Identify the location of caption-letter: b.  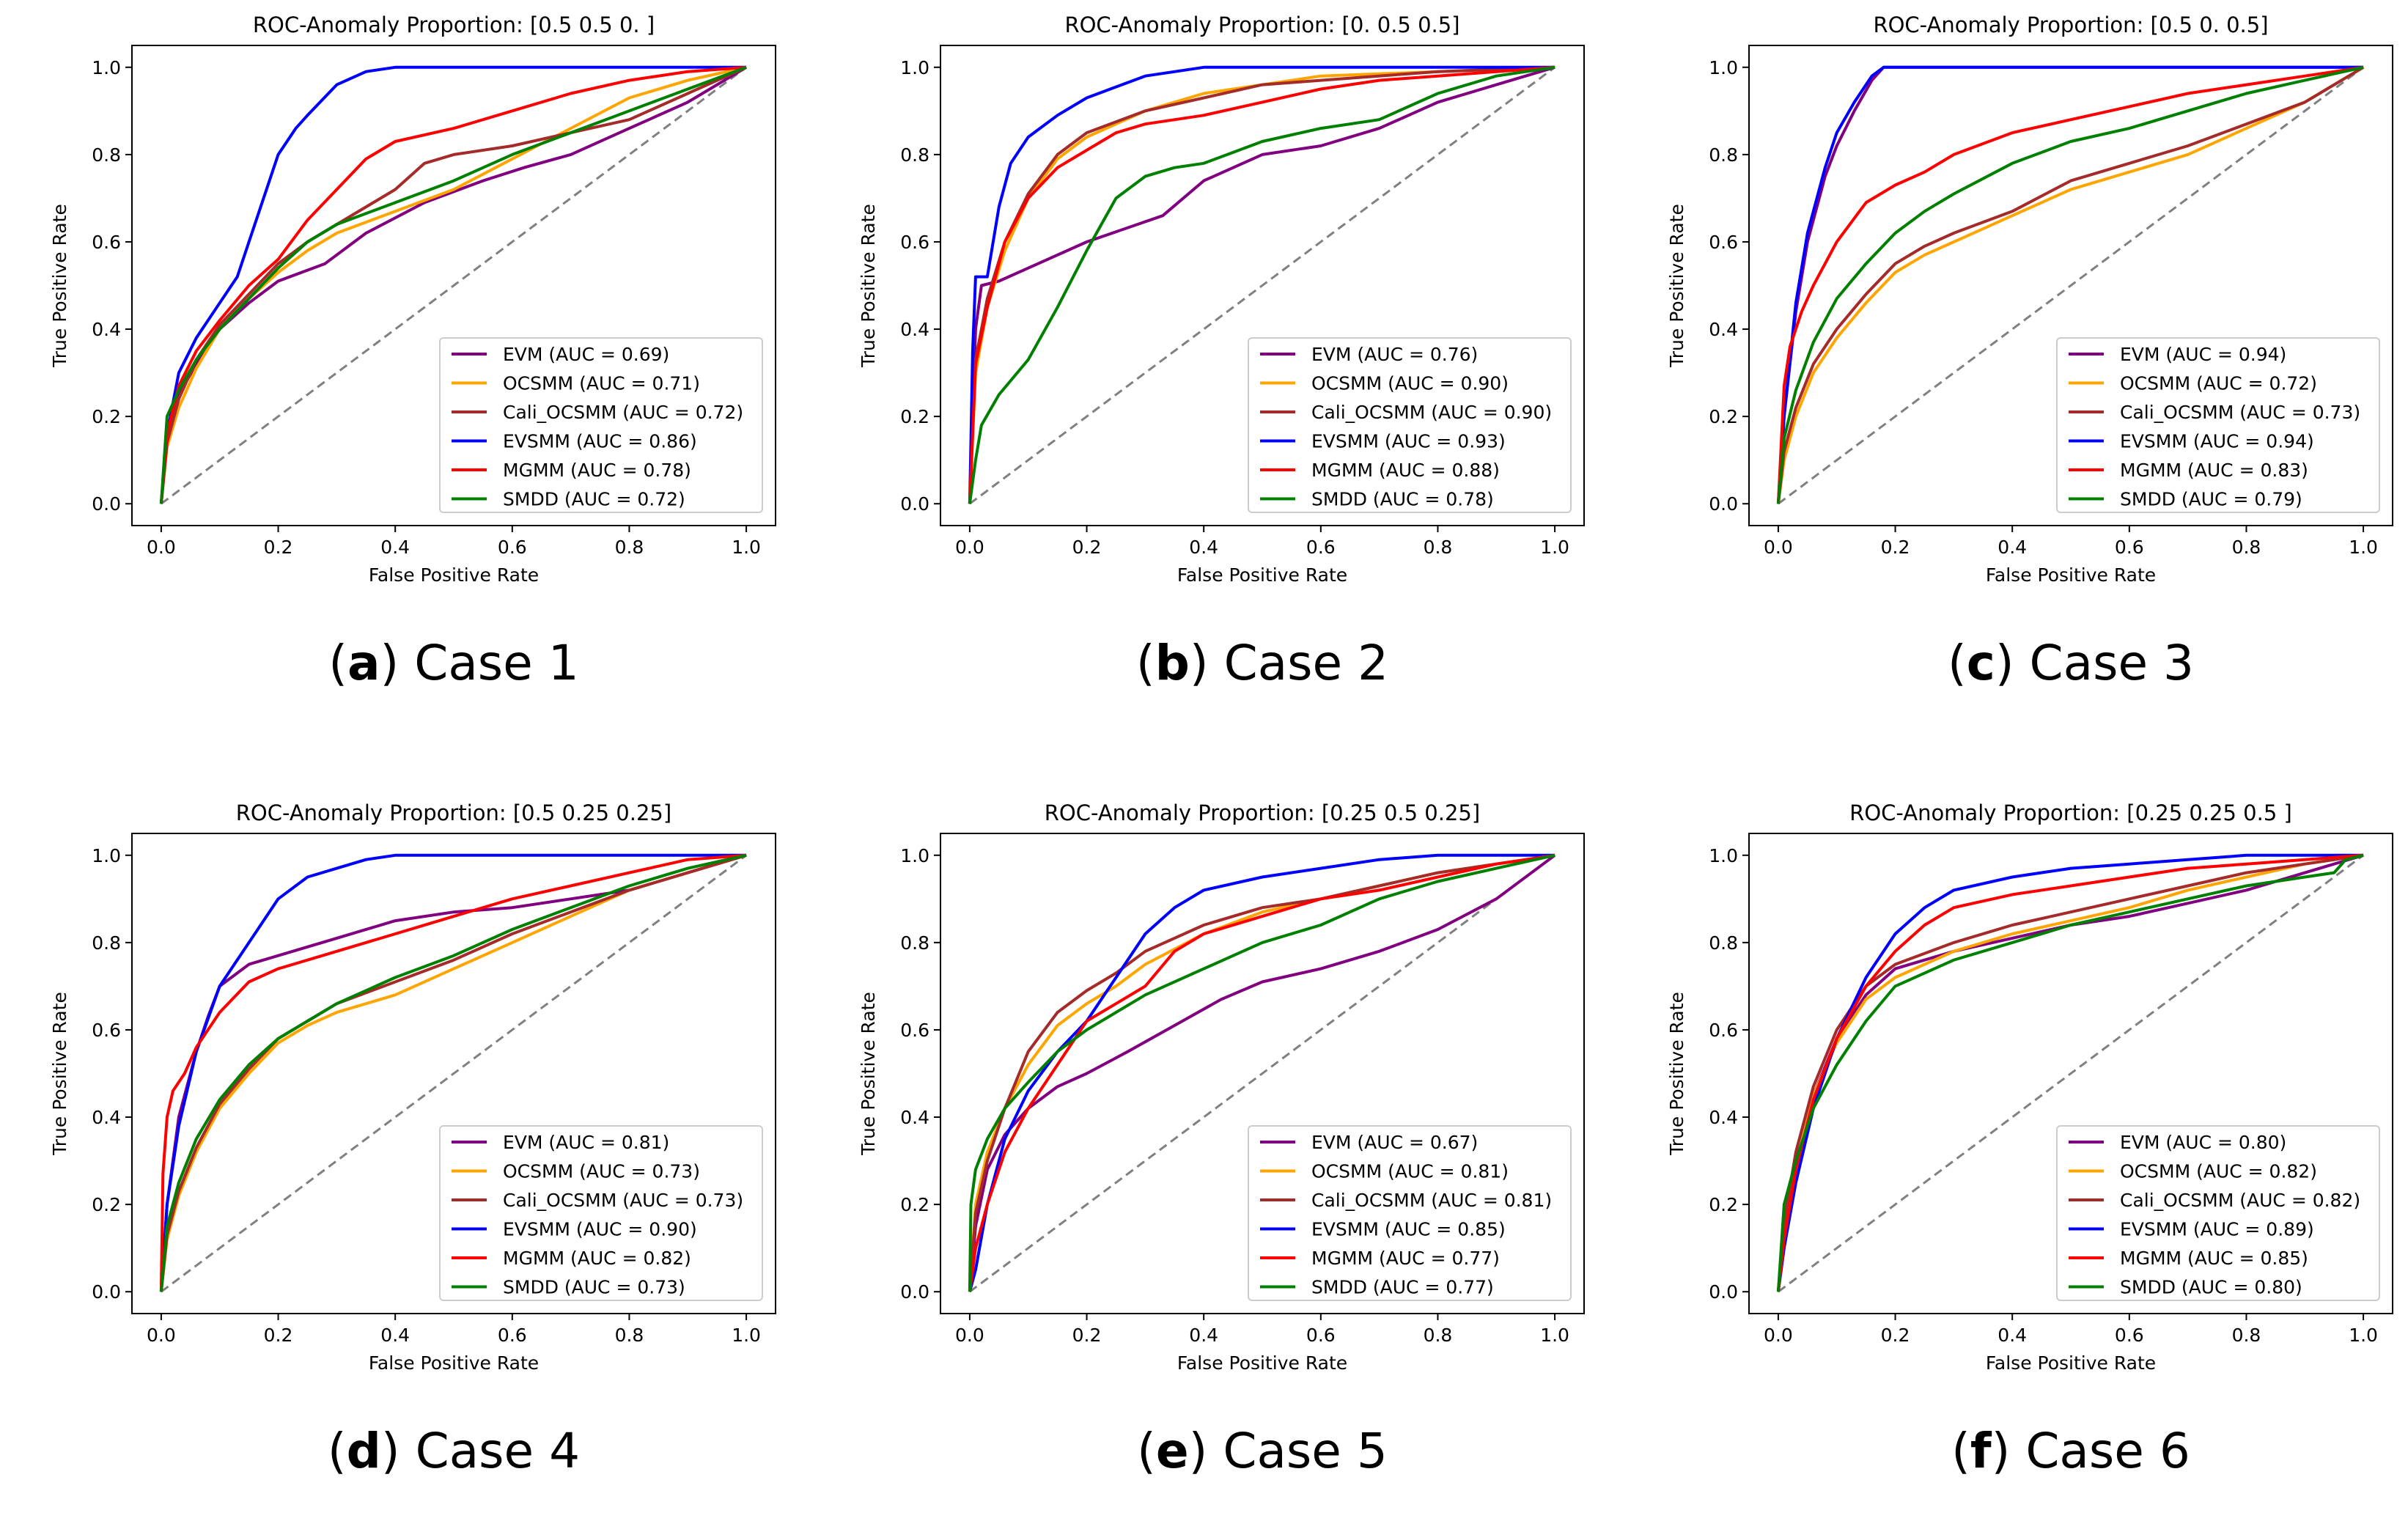
(1173, 663).